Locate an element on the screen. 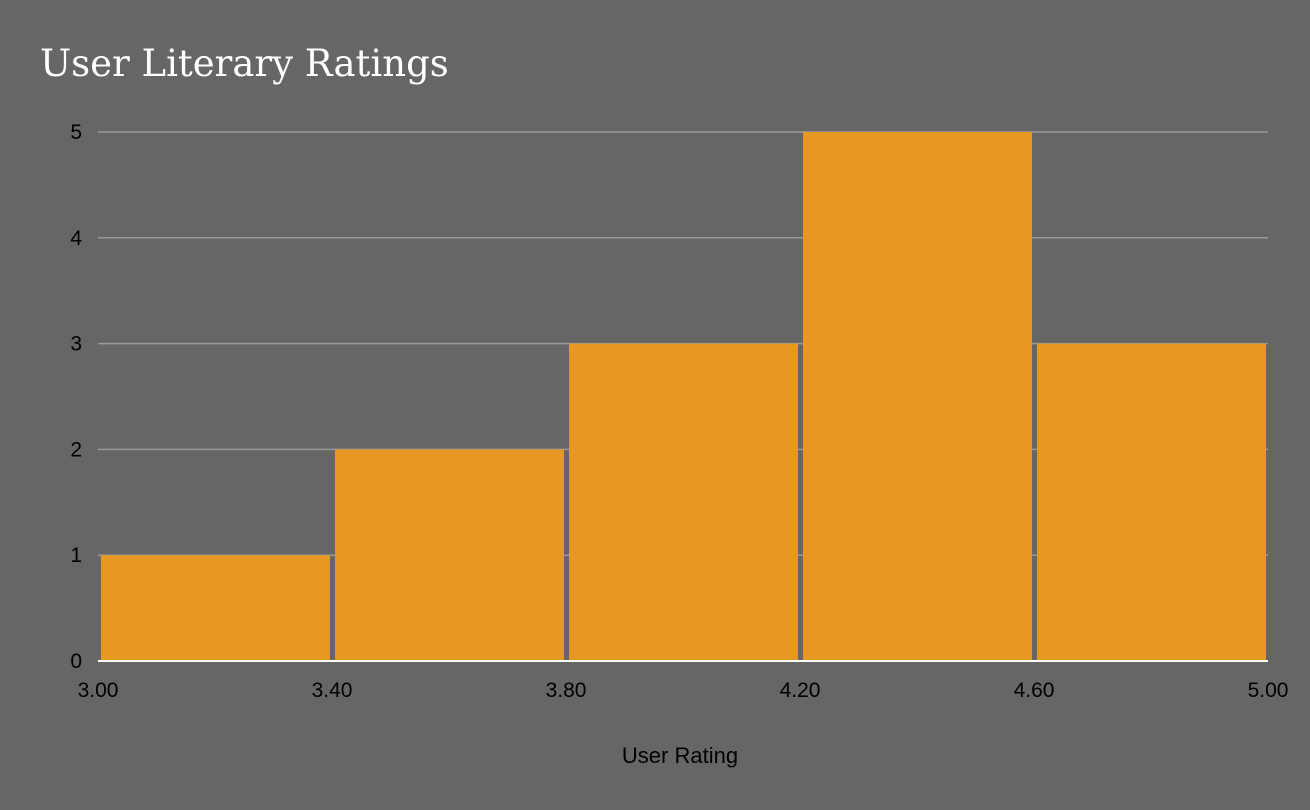 The image size is (1310, 810). y-tick-label: 1 is located at coordinates (76, 555).